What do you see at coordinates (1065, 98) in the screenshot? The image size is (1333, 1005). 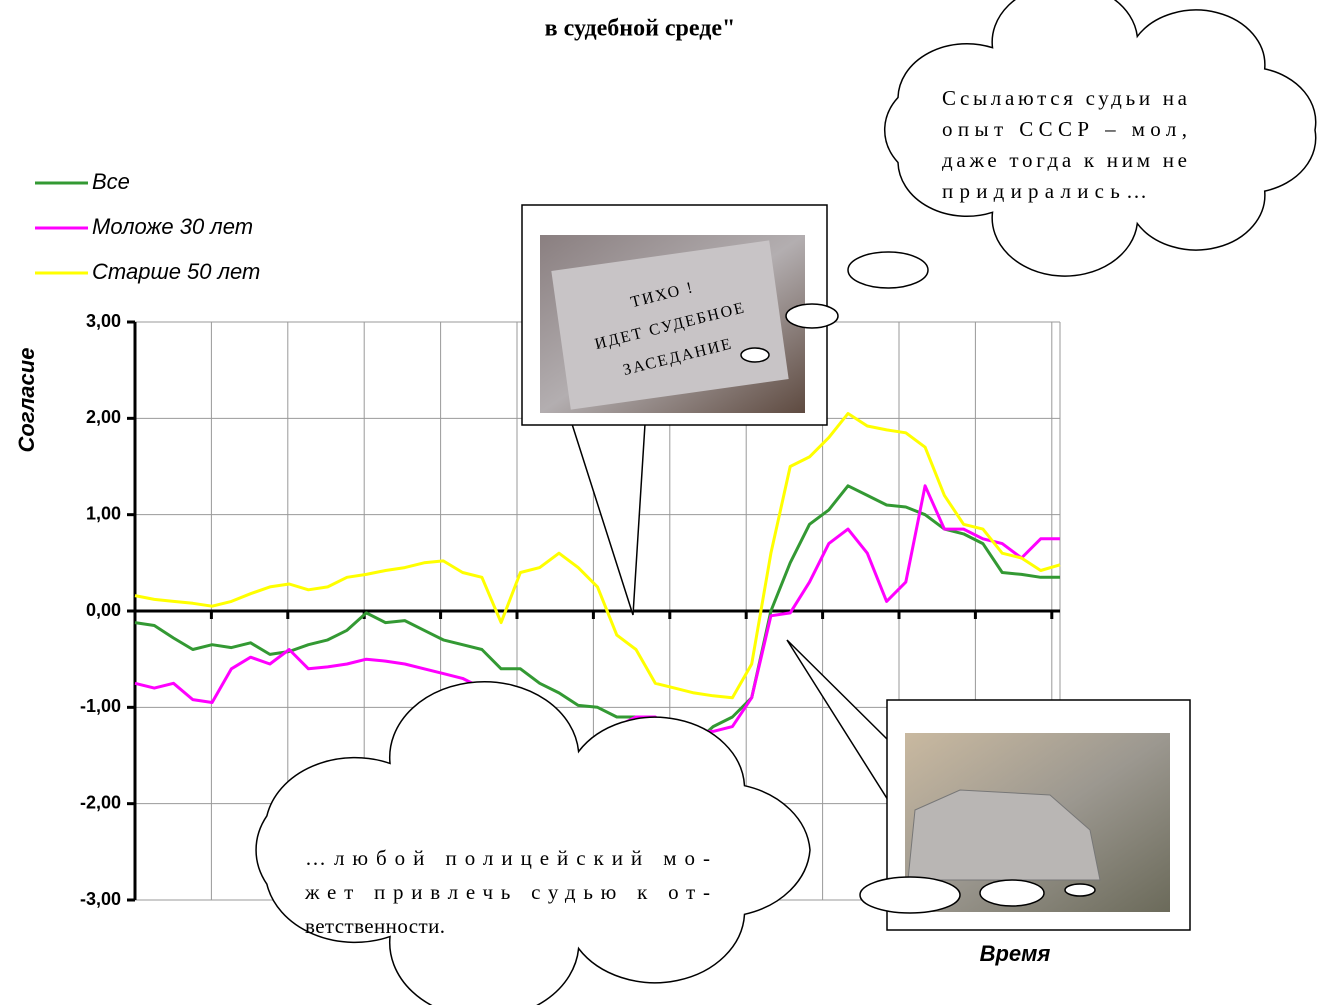 I see `cloud-text: Ссылаются судьи на` at bounding box center [1065, 98].